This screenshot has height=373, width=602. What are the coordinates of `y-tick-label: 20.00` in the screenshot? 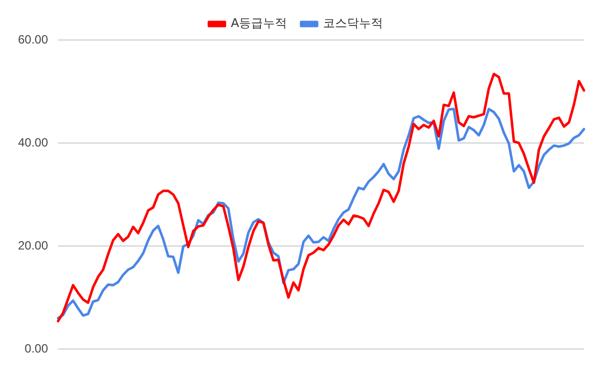 It's located at (33, 245).